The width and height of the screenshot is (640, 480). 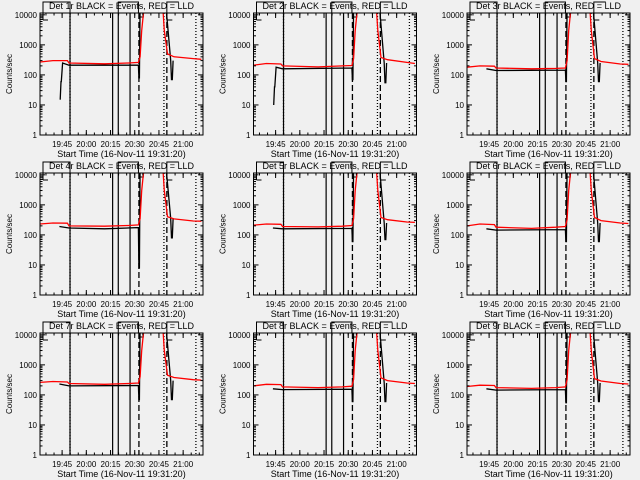 I want to click on panel-title: Det 2r BLACK = Events, RED = LLD, so click(x=335, y=6).